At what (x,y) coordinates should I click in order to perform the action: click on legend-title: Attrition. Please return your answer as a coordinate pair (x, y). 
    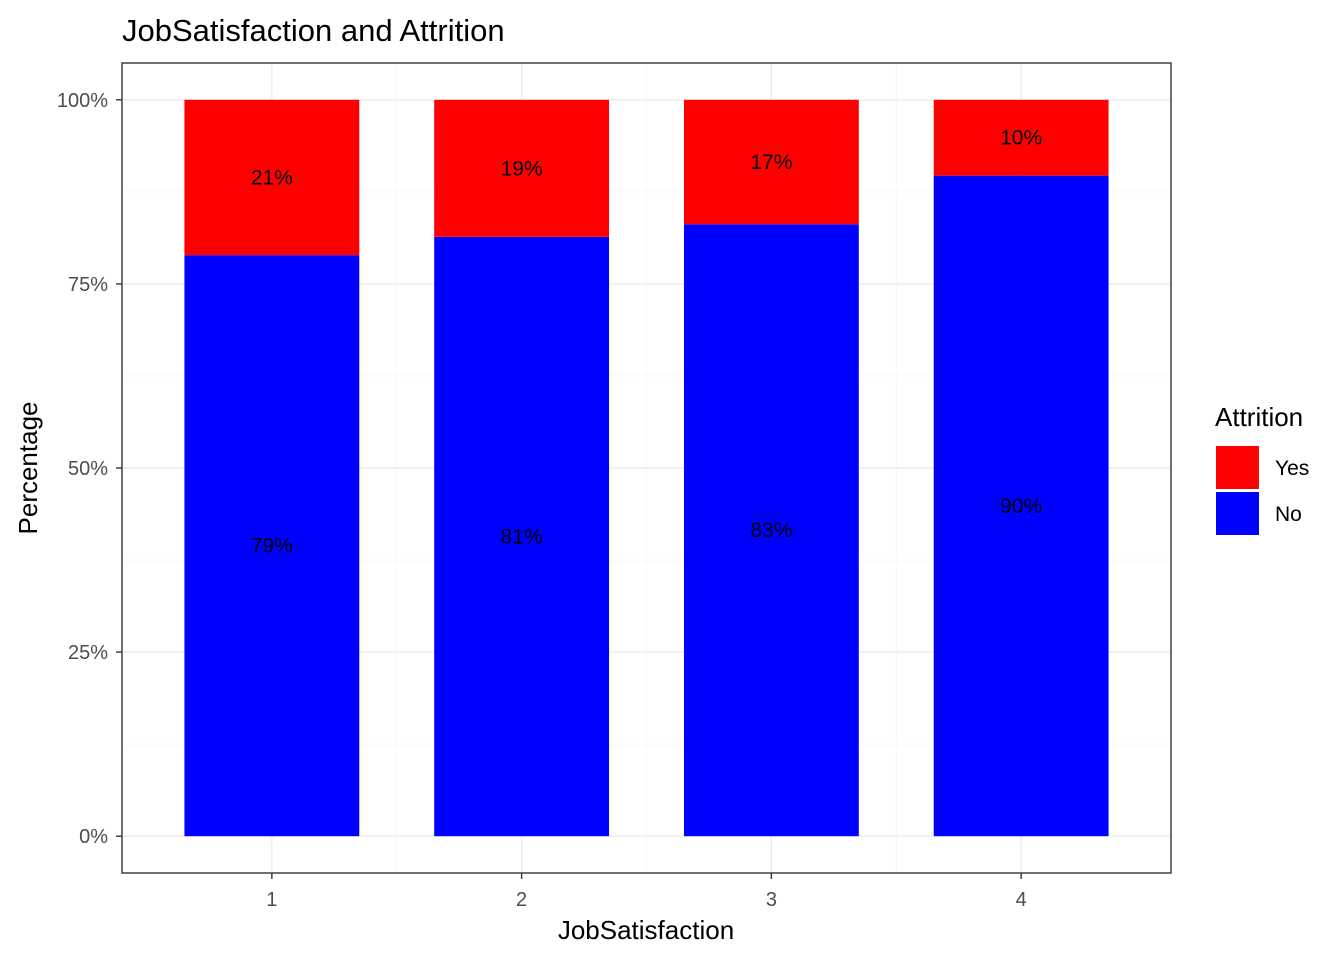
    Looking at the image, I should click on (1259, 417).